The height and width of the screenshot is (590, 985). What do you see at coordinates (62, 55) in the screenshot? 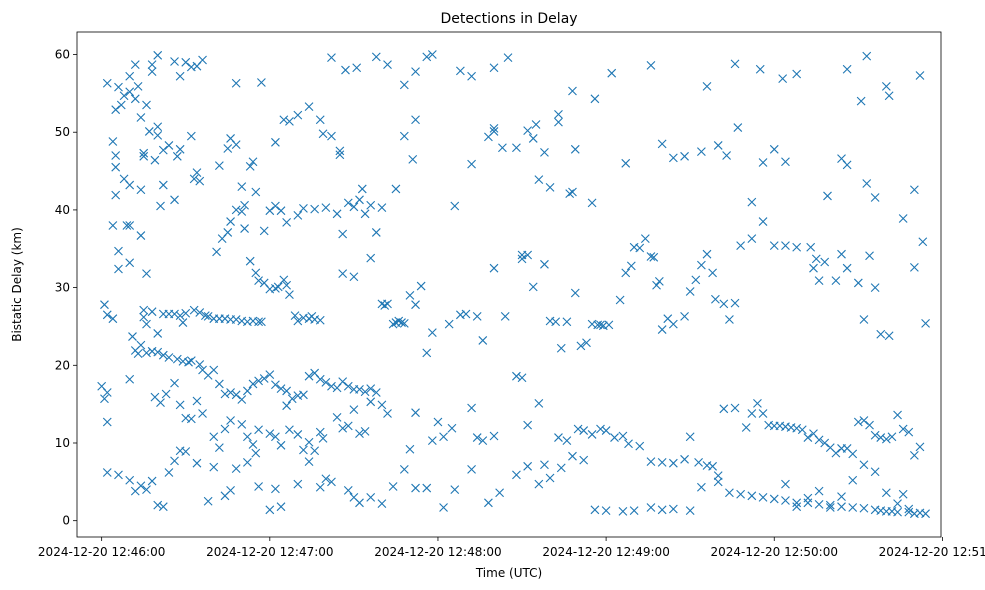
I see `y-tick-label: 60` at bounding box center [62, 55].